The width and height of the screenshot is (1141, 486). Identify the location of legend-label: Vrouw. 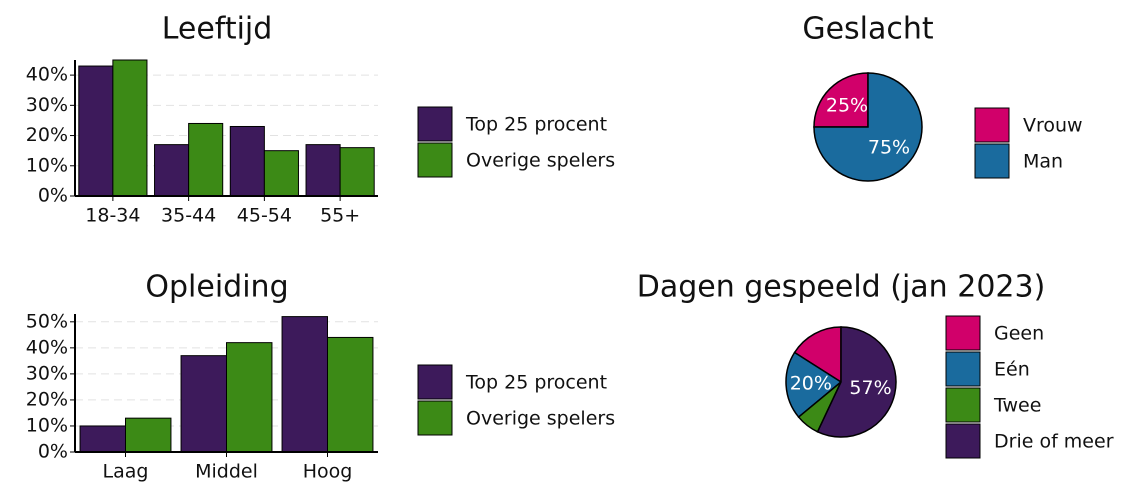
(1053, 126).